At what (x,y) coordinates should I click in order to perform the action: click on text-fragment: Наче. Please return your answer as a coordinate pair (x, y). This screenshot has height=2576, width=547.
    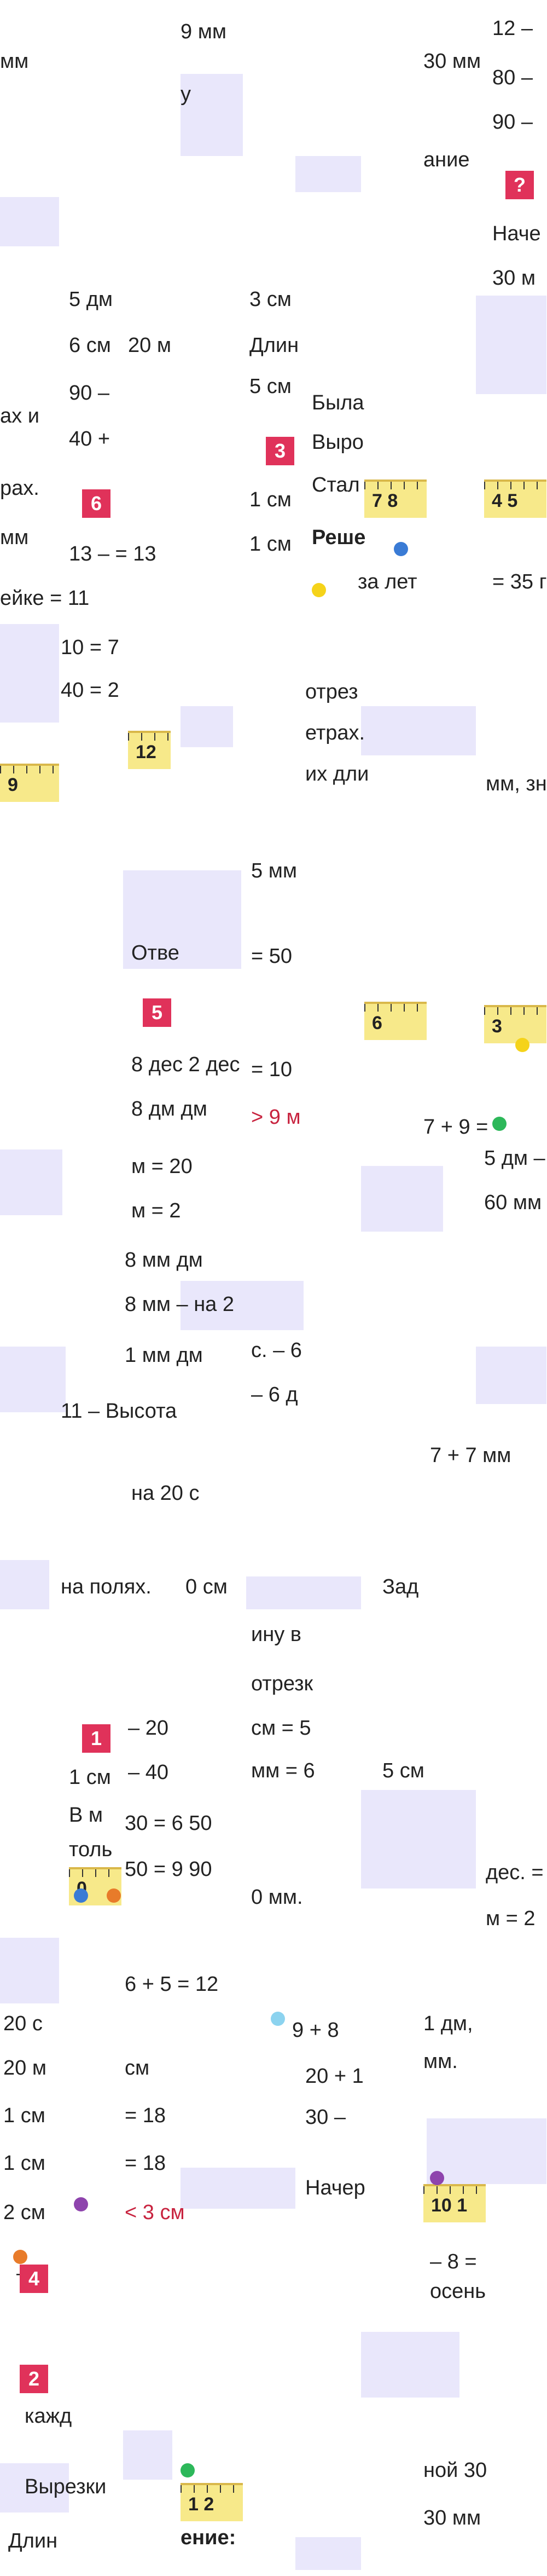
    Looking at the image, I should click on (516, 234).